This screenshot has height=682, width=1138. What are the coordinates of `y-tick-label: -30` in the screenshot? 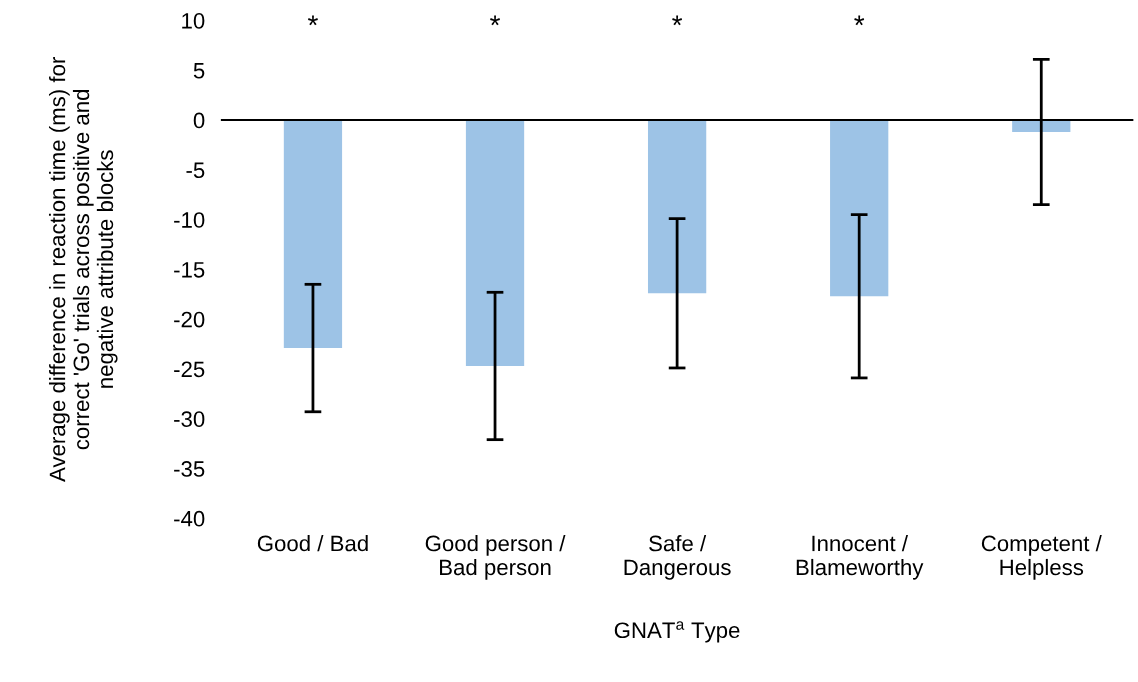 It's located at (189, 419).